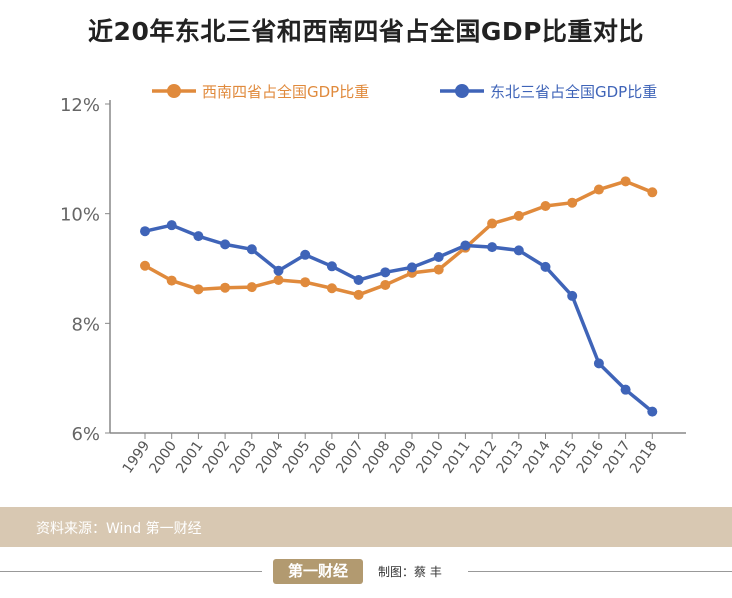  I want to click on x-tick-label: 2000, so click(163, 457).